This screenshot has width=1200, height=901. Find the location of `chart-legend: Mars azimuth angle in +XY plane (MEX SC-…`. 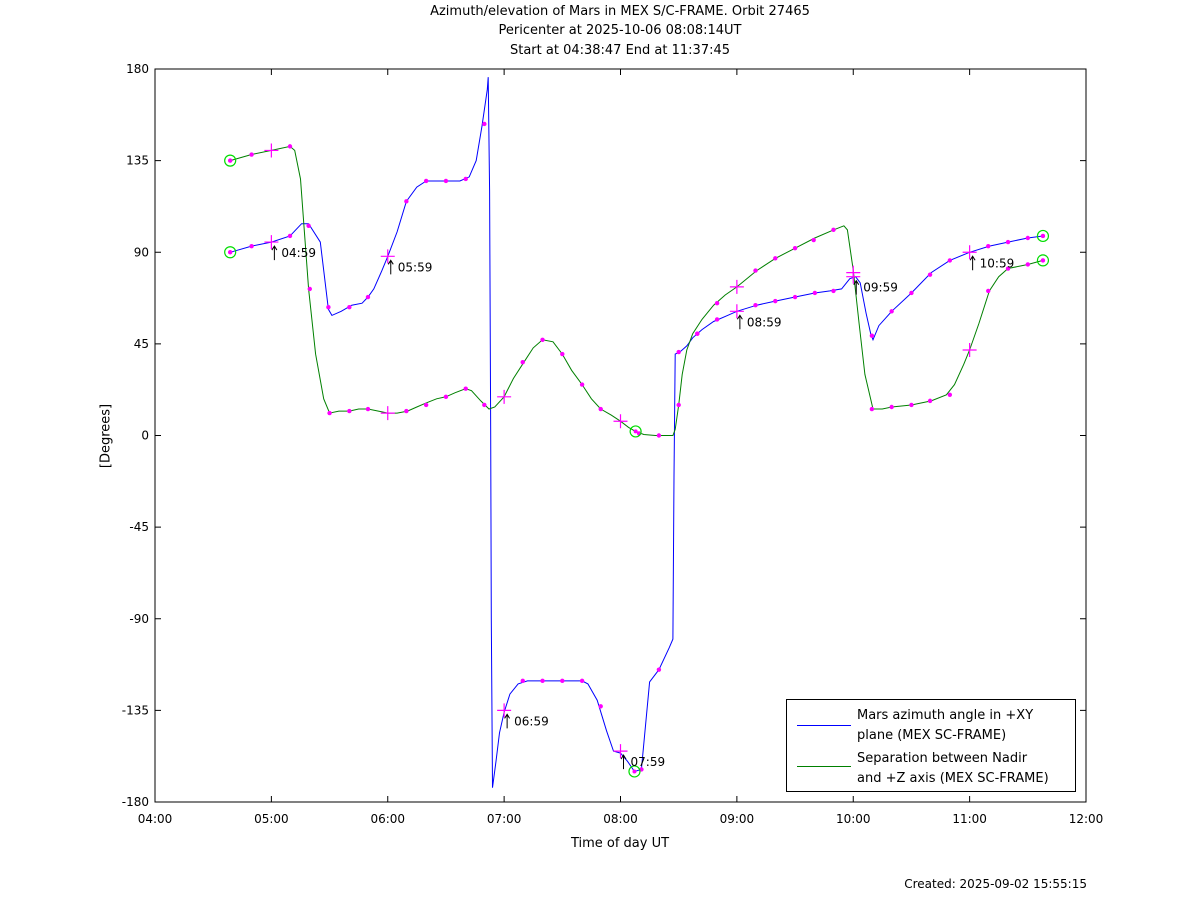

chart-legend: Mars azimuth angle in +XY plane (MEX SC-… is located at coordinates (931, 745).